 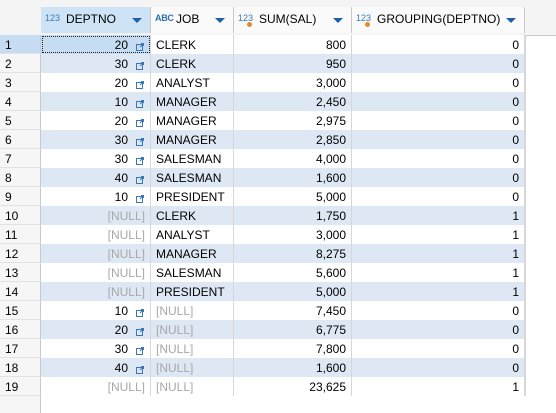 What do you see at coordinates (293, 348) in the screenshot?
I see `cell-sum-sal: 7,800` at bounding box center [293, 348].